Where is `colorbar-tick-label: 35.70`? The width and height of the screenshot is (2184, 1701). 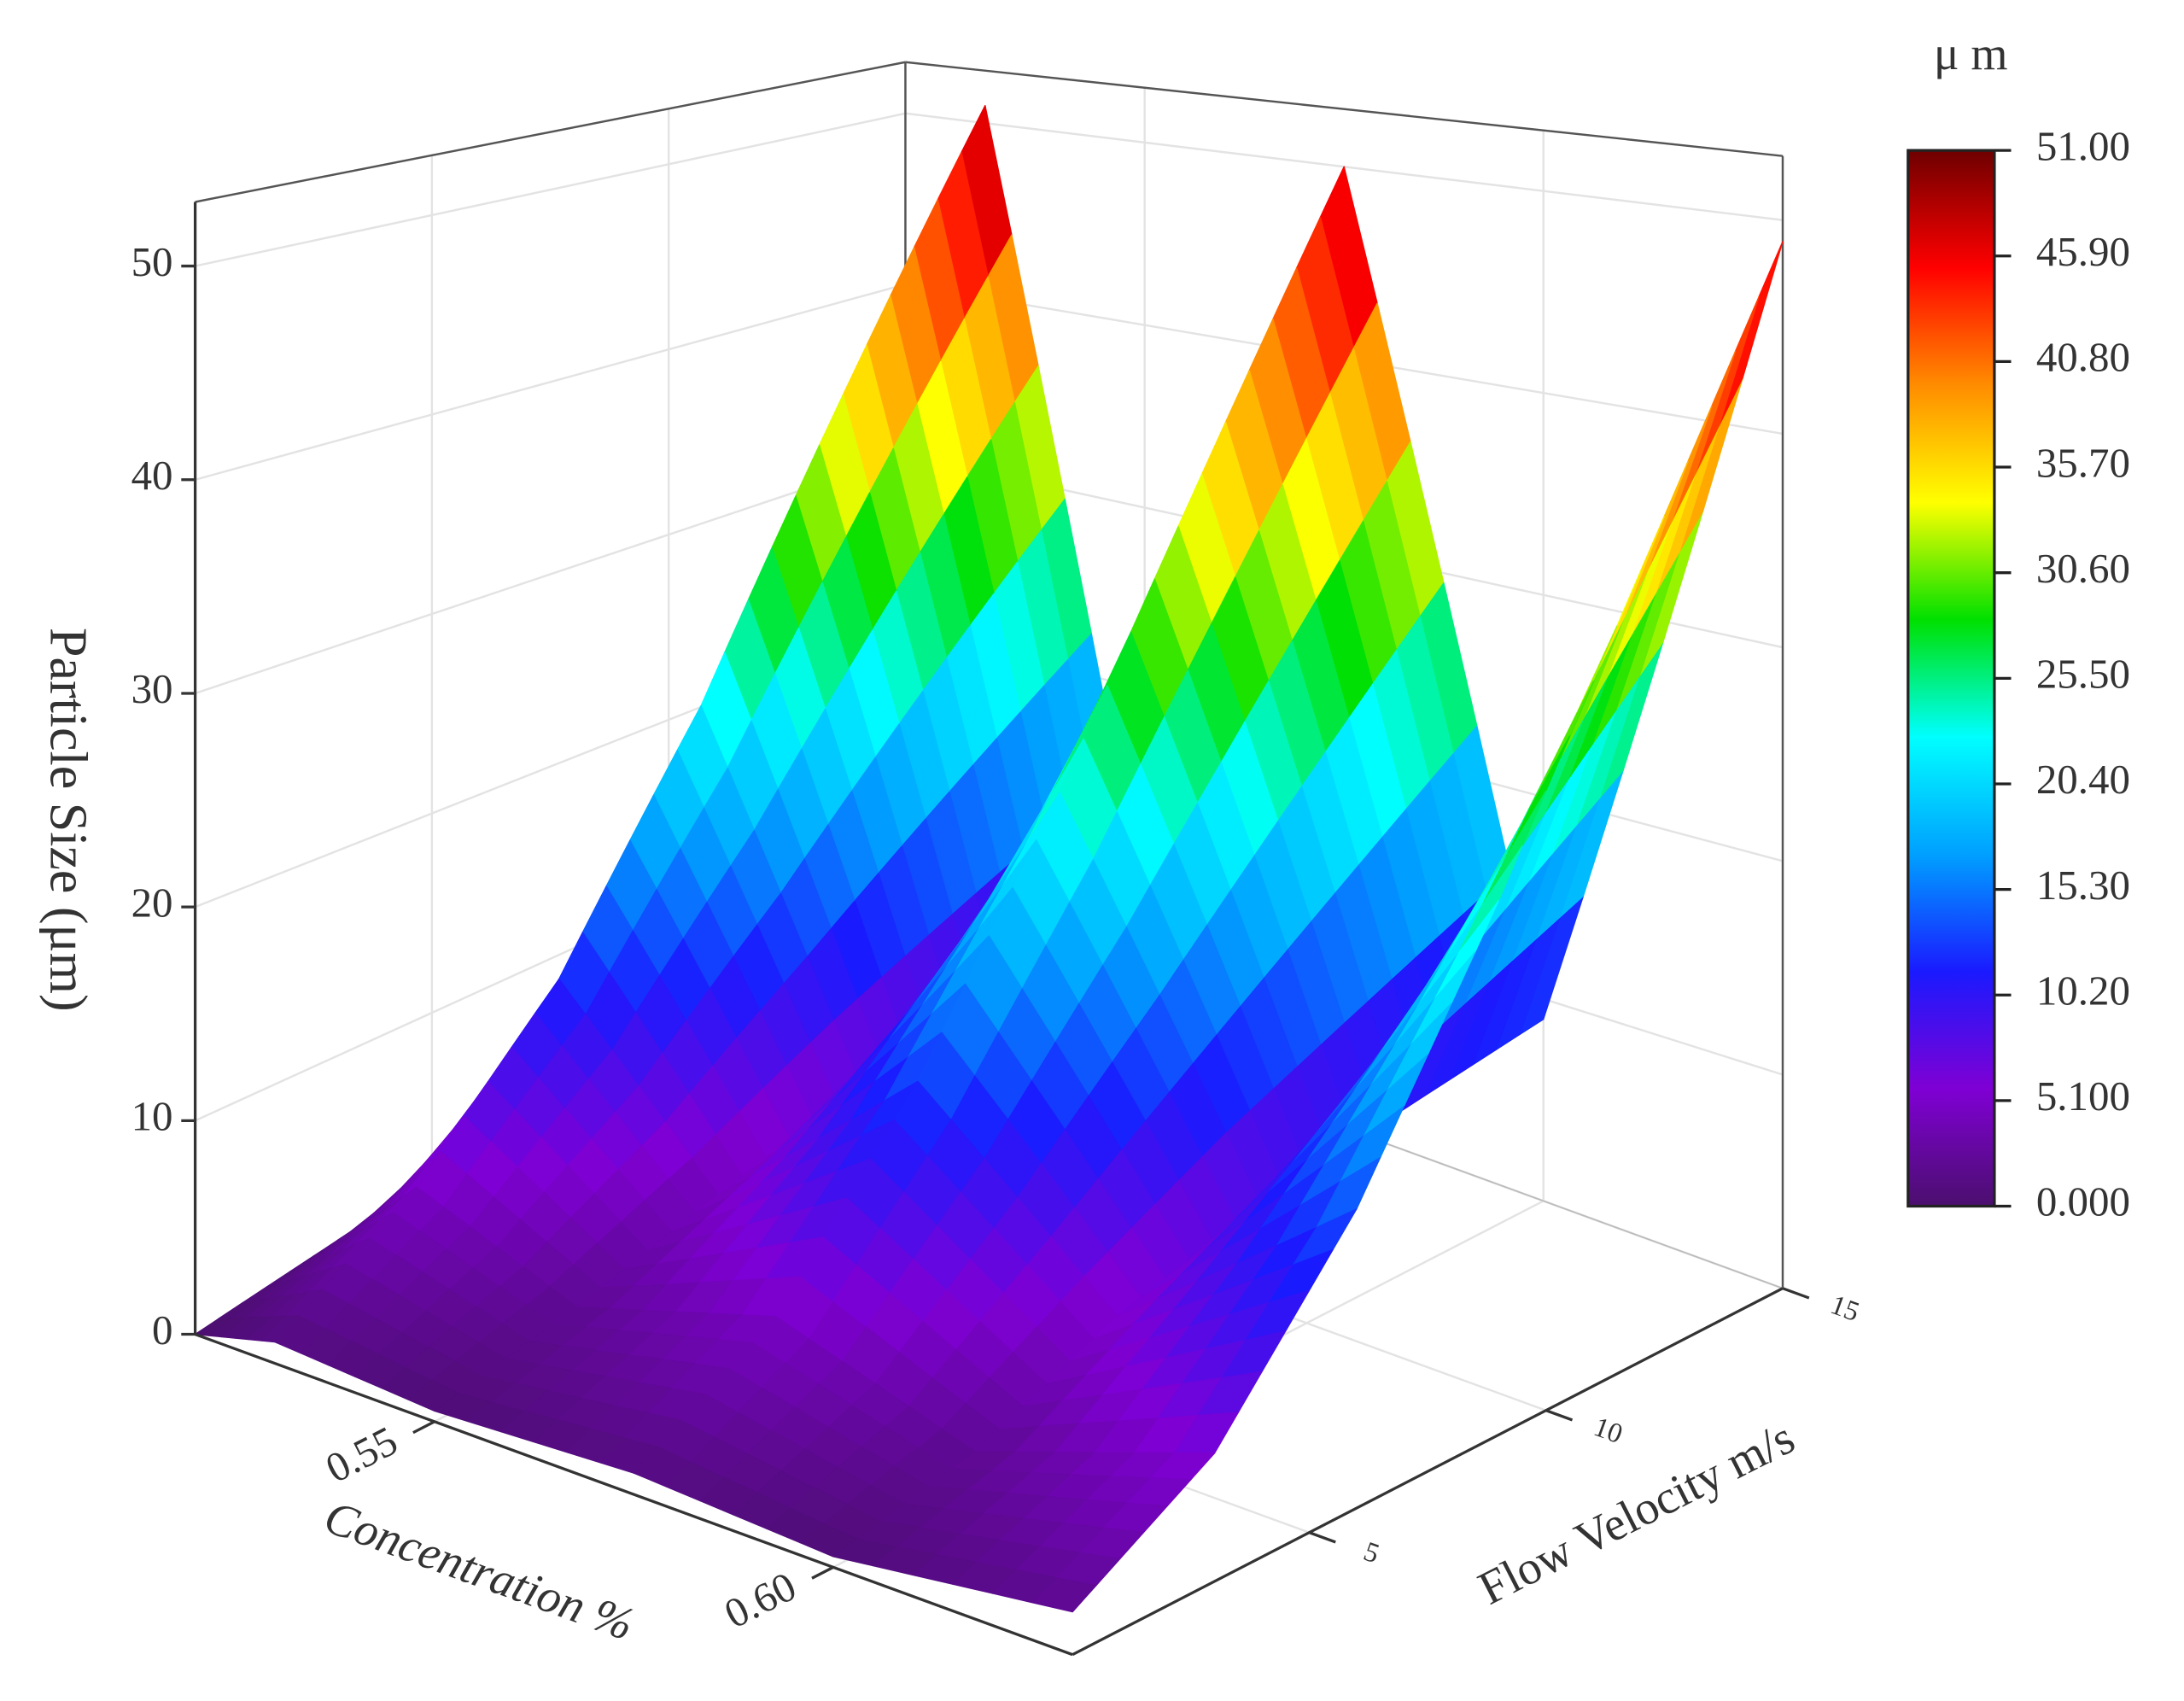 colorbar-tick-label: 35.70 is located at coordinates (2083, 462).